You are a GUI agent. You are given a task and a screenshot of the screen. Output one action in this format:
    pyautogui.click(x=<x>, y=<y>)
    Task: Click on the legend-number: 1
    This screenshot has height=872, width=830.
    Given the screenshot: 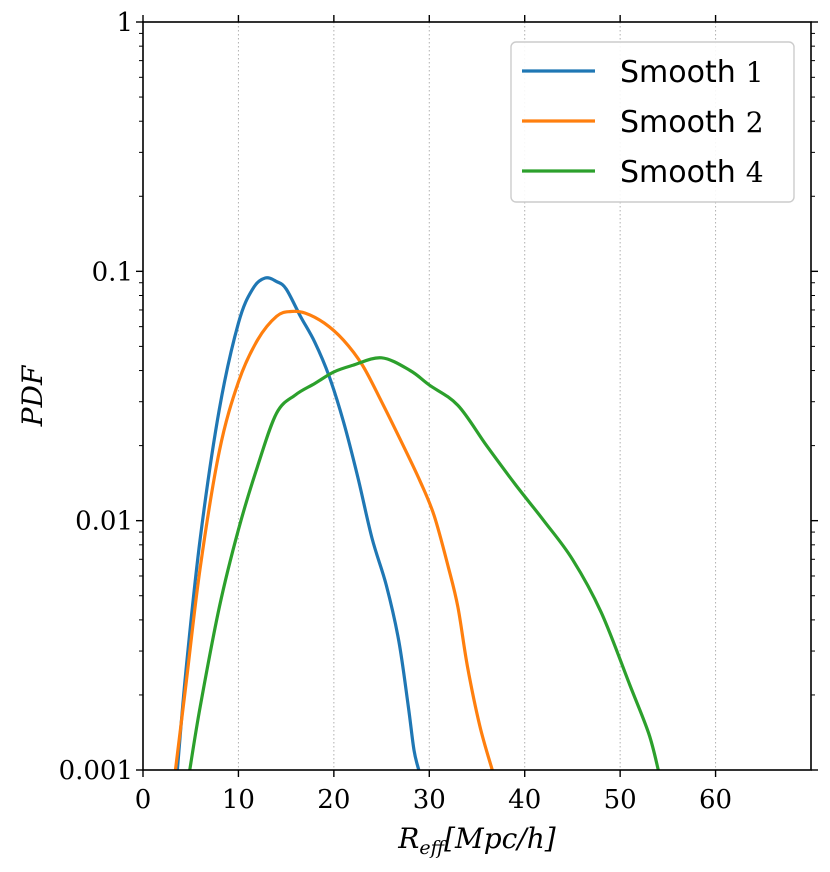 What is the action you would take?
    pyautogui.click(x=755, y=72)
    